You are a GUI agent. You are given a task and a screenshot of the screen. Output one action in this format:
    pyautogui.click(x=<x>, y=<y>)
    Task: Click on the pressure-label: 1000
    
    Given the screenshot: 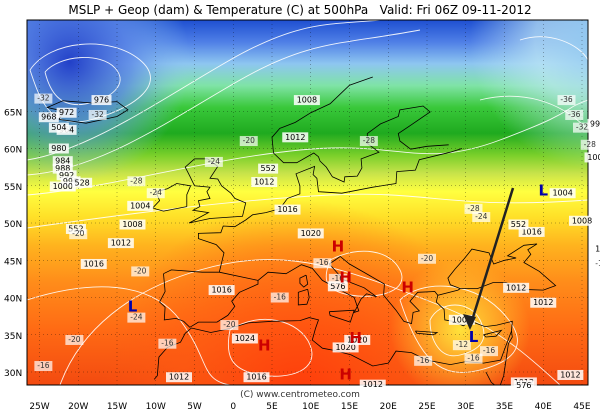 What is the action you would take?
    pyautogui.click(x=593, y=157)
    